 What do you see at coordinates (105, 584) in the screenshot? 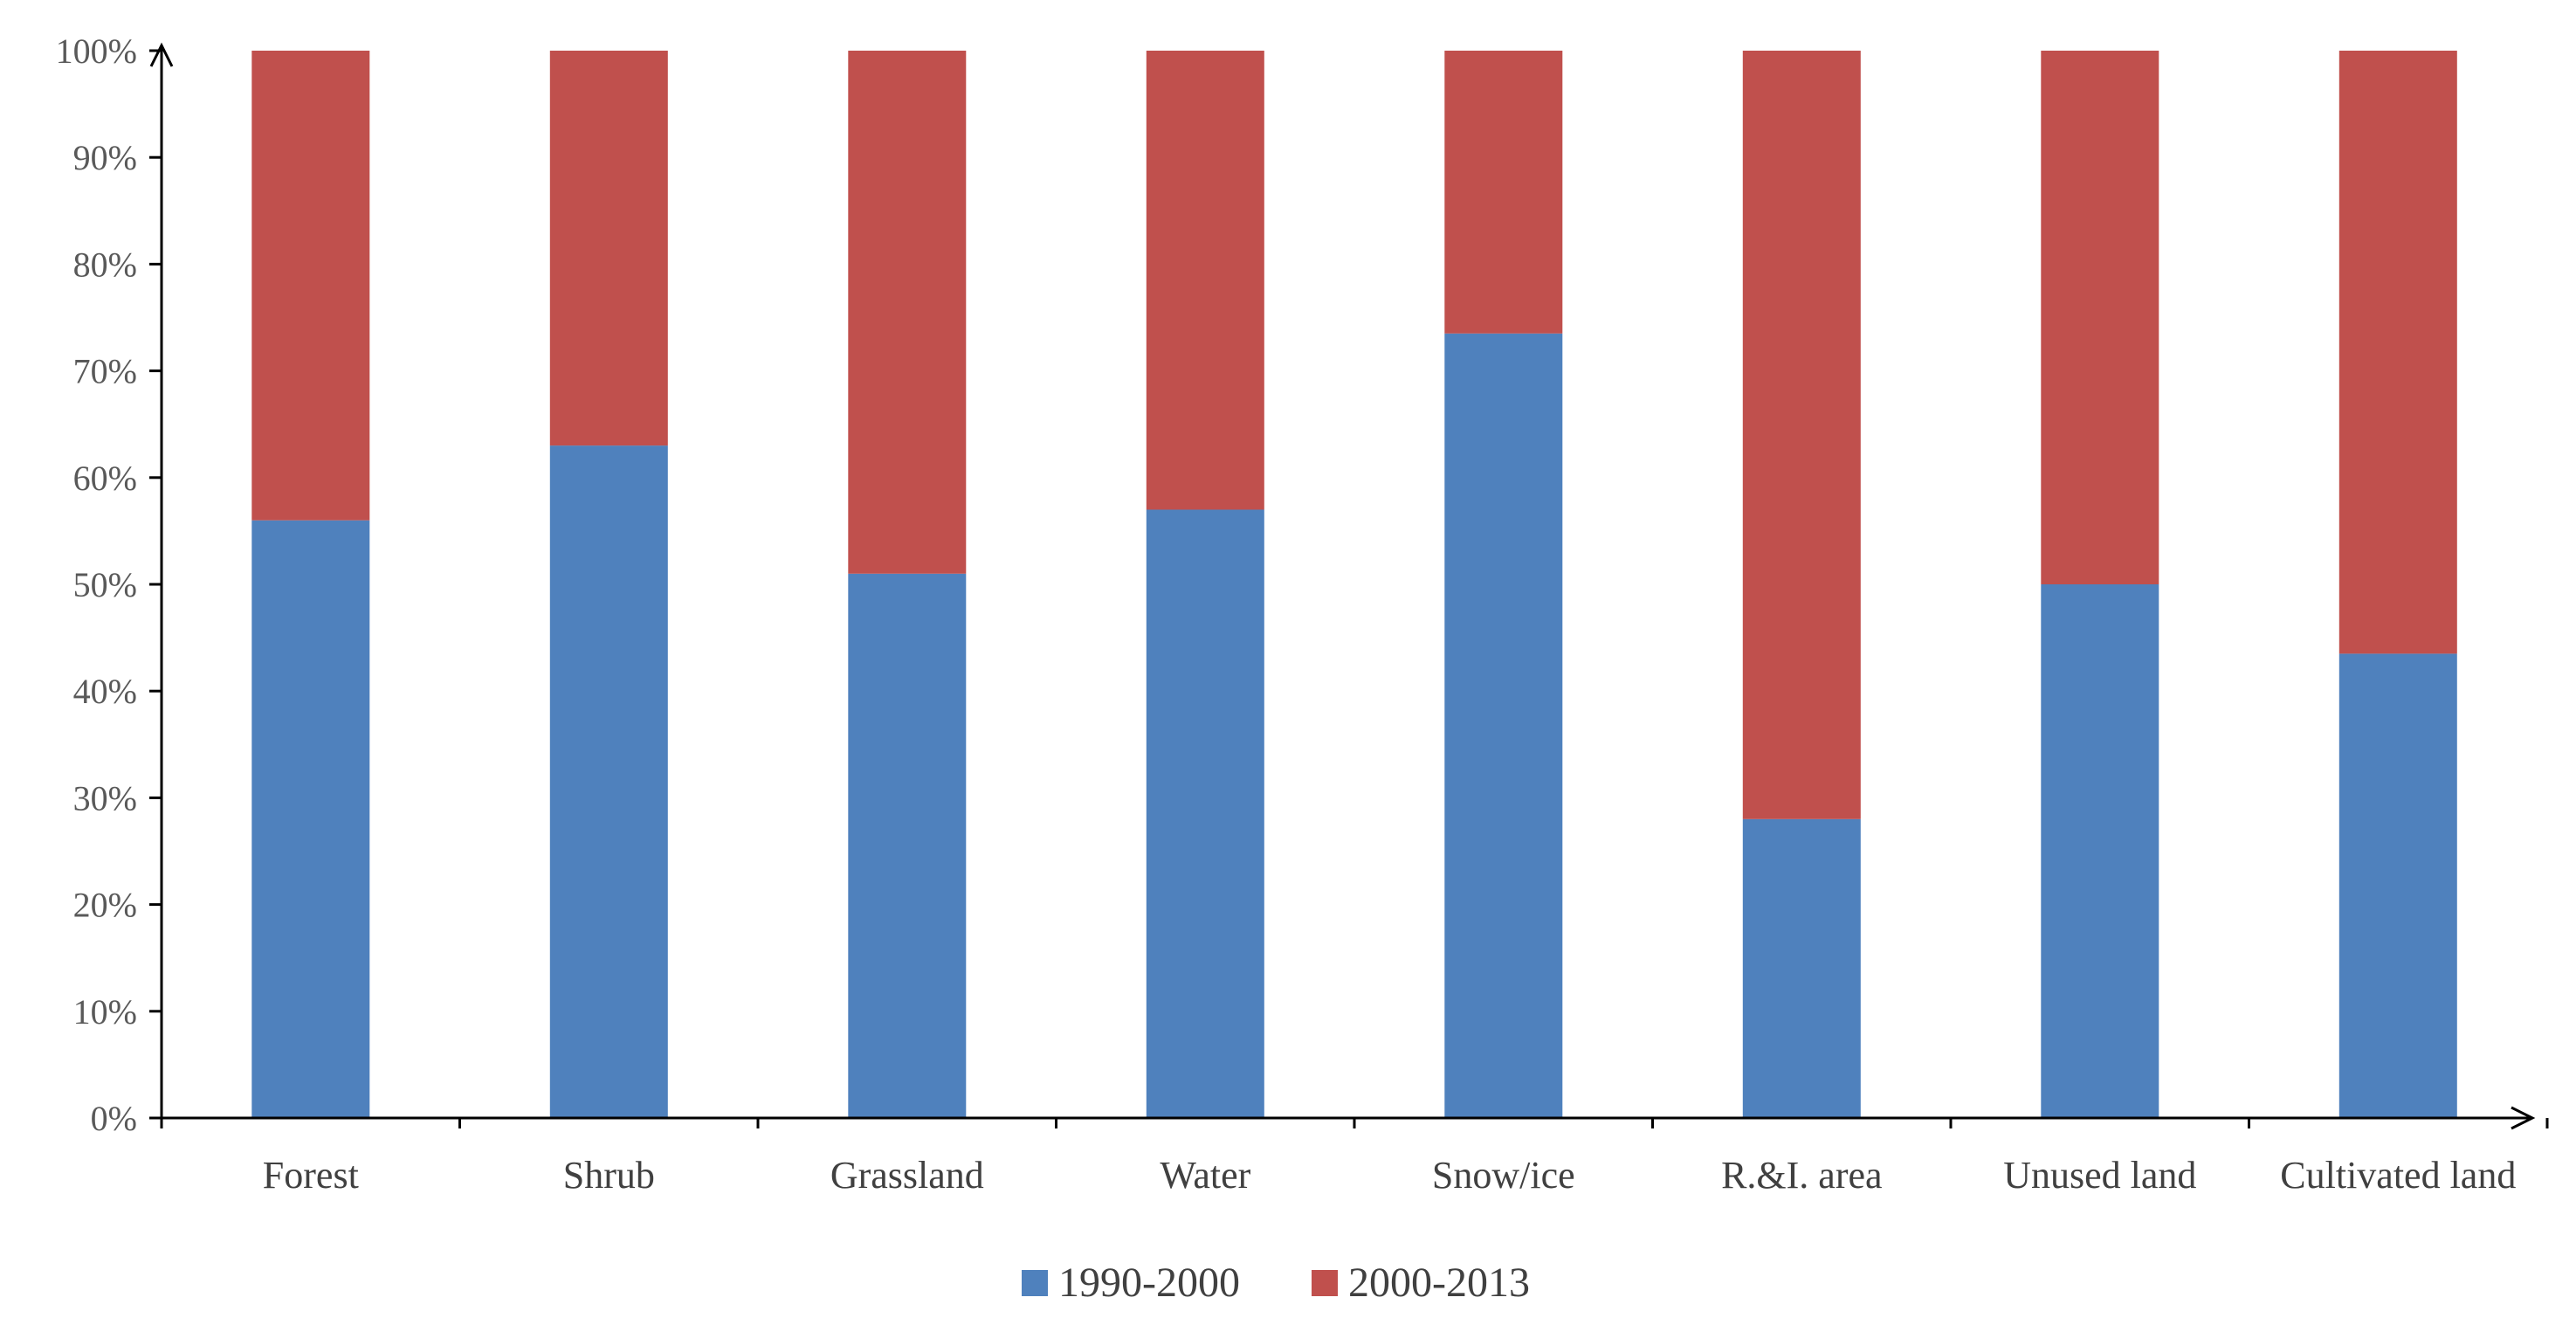
I see `y-tick-label: 50%` at bounding box center [105, 584].